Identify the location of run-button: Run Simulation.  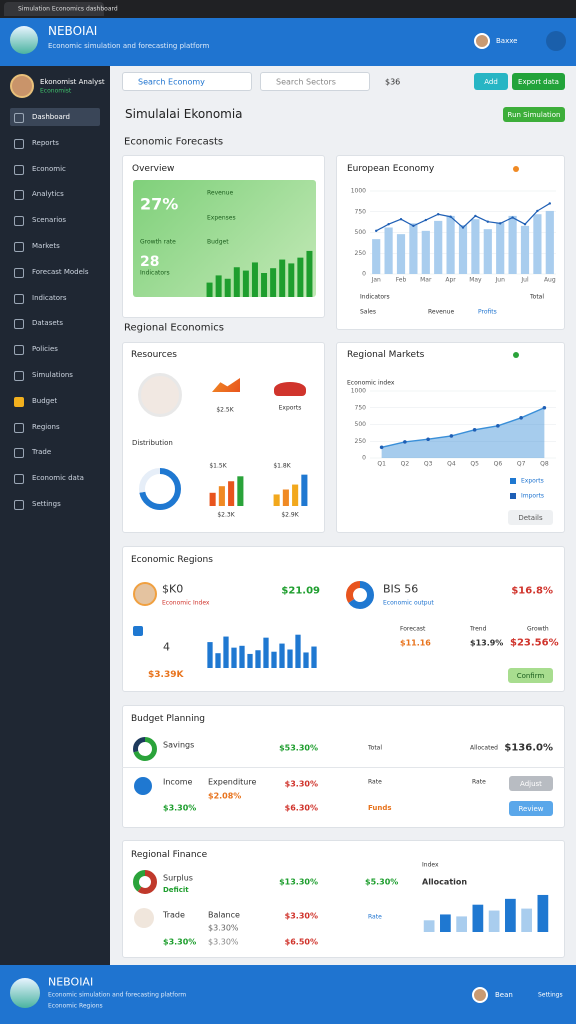
(534, 114).